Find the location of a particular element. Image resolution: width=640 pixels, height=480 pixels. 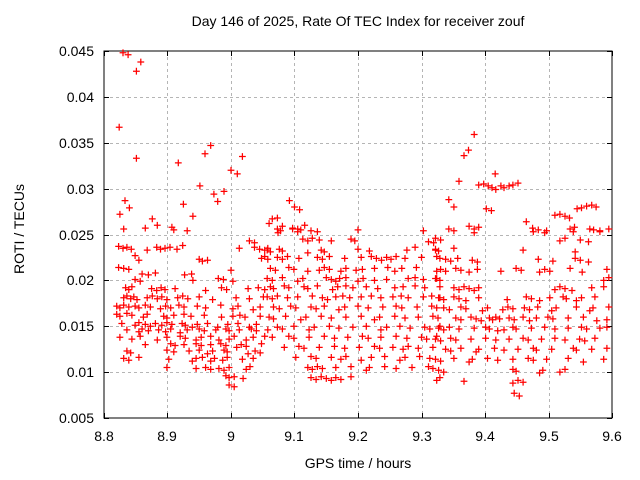

x-tick-label: 9.1 is located at coordinates (294, 436).